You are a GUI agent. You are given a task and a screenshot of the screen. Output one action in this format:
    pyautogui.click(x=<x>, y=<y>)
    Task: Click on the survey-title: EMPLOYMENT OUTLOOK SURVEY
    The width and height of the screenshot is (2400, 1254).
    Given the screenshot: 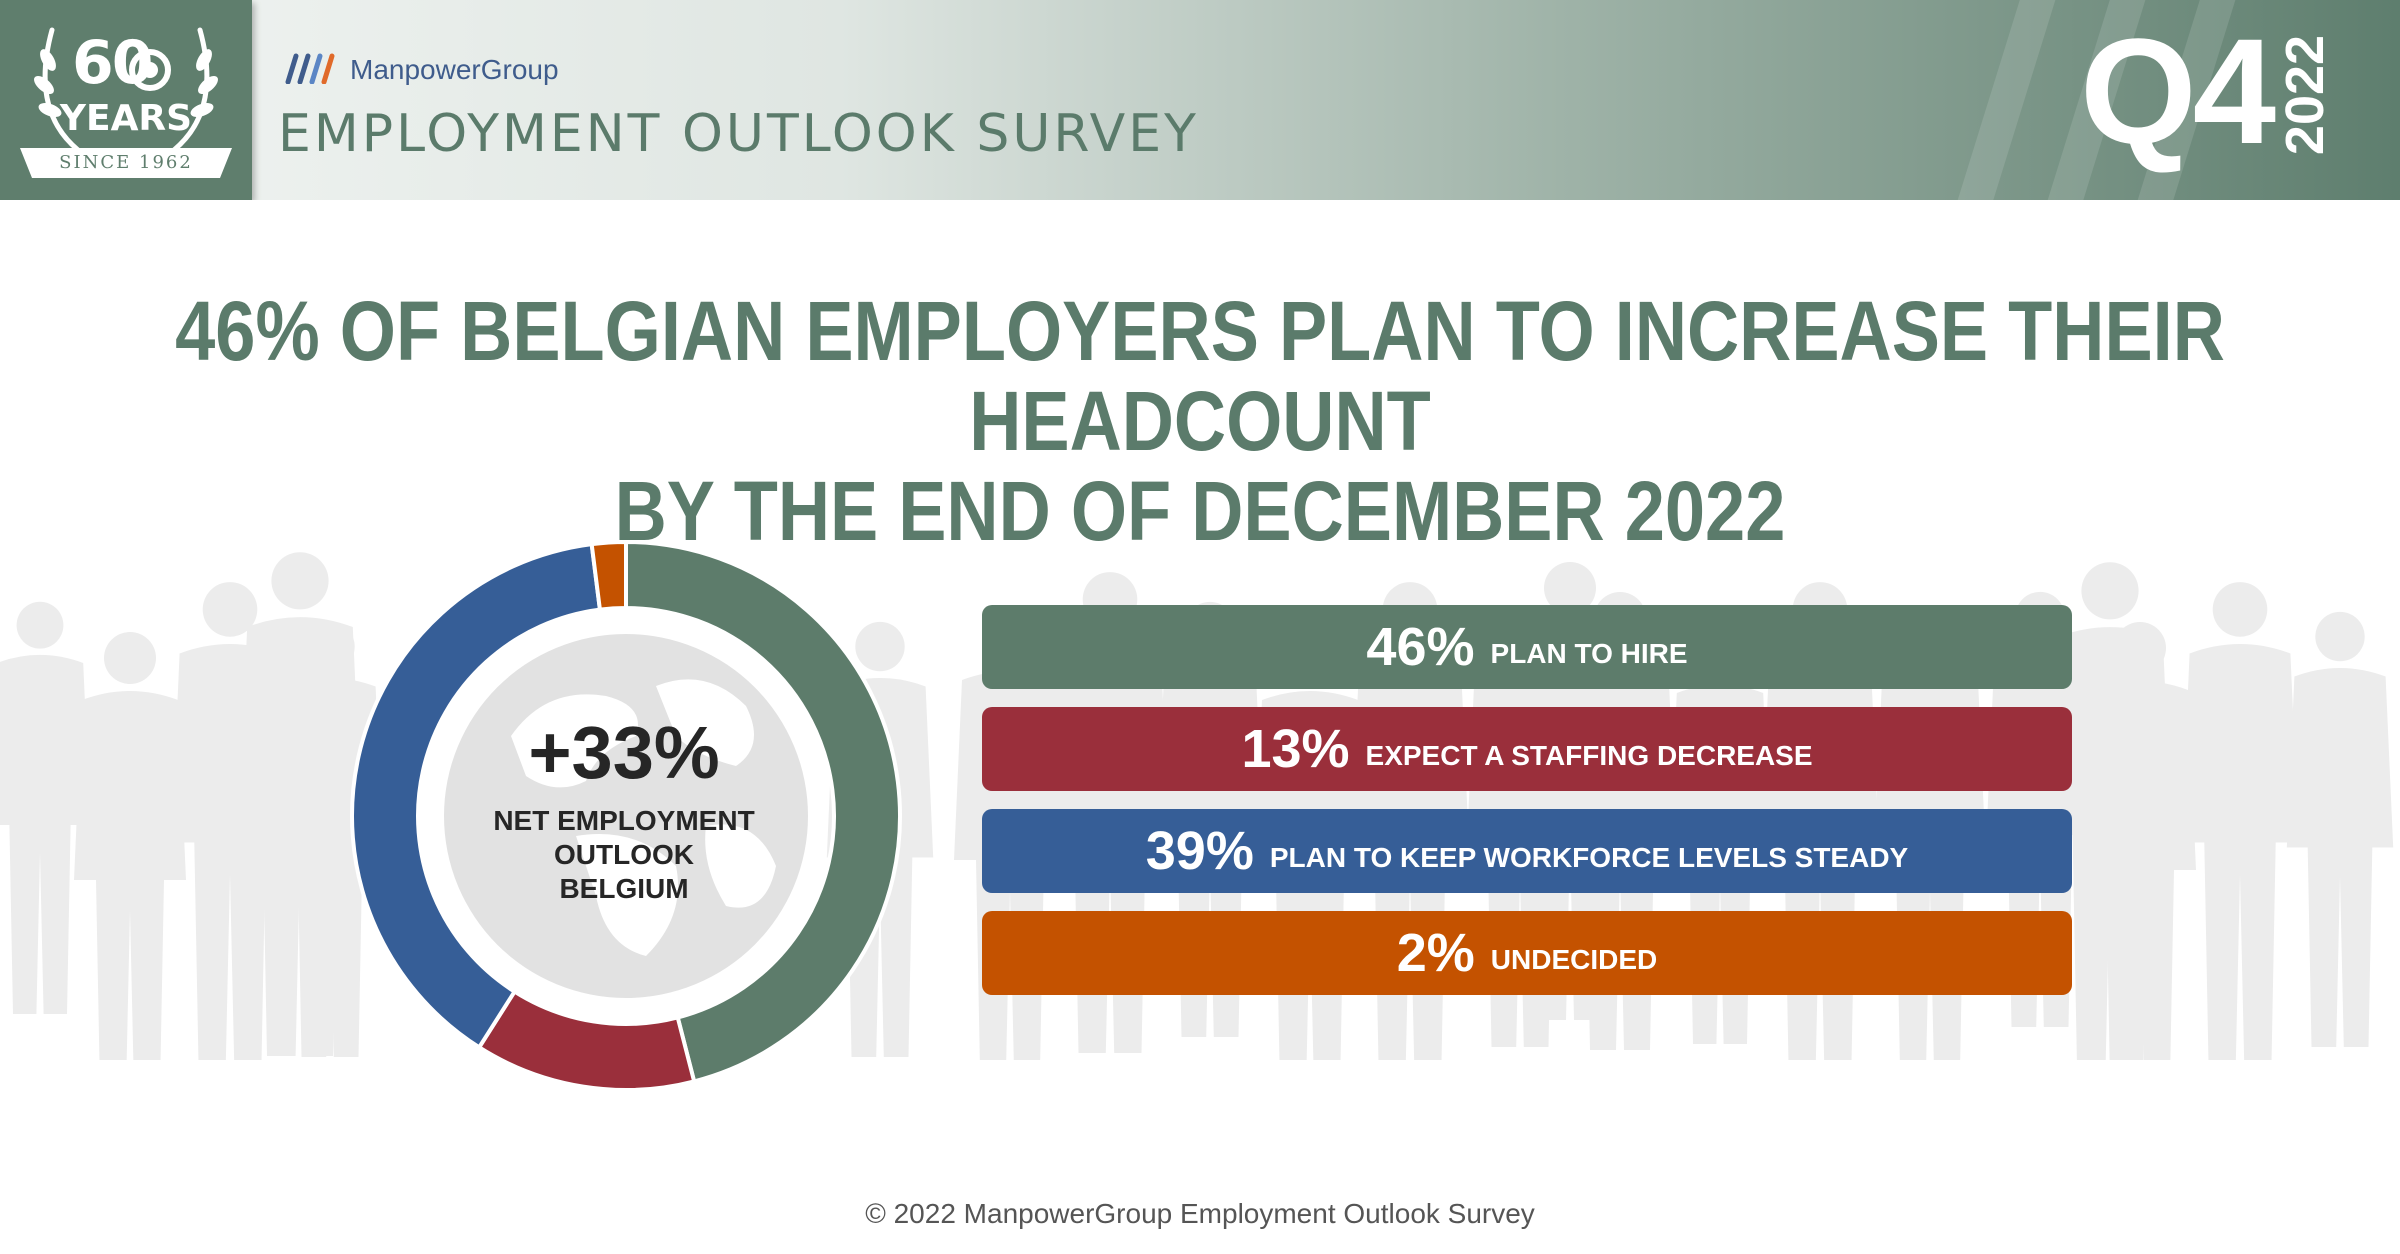 What is the action you would take?
    pyautogui.click(x=738, y=134)
    